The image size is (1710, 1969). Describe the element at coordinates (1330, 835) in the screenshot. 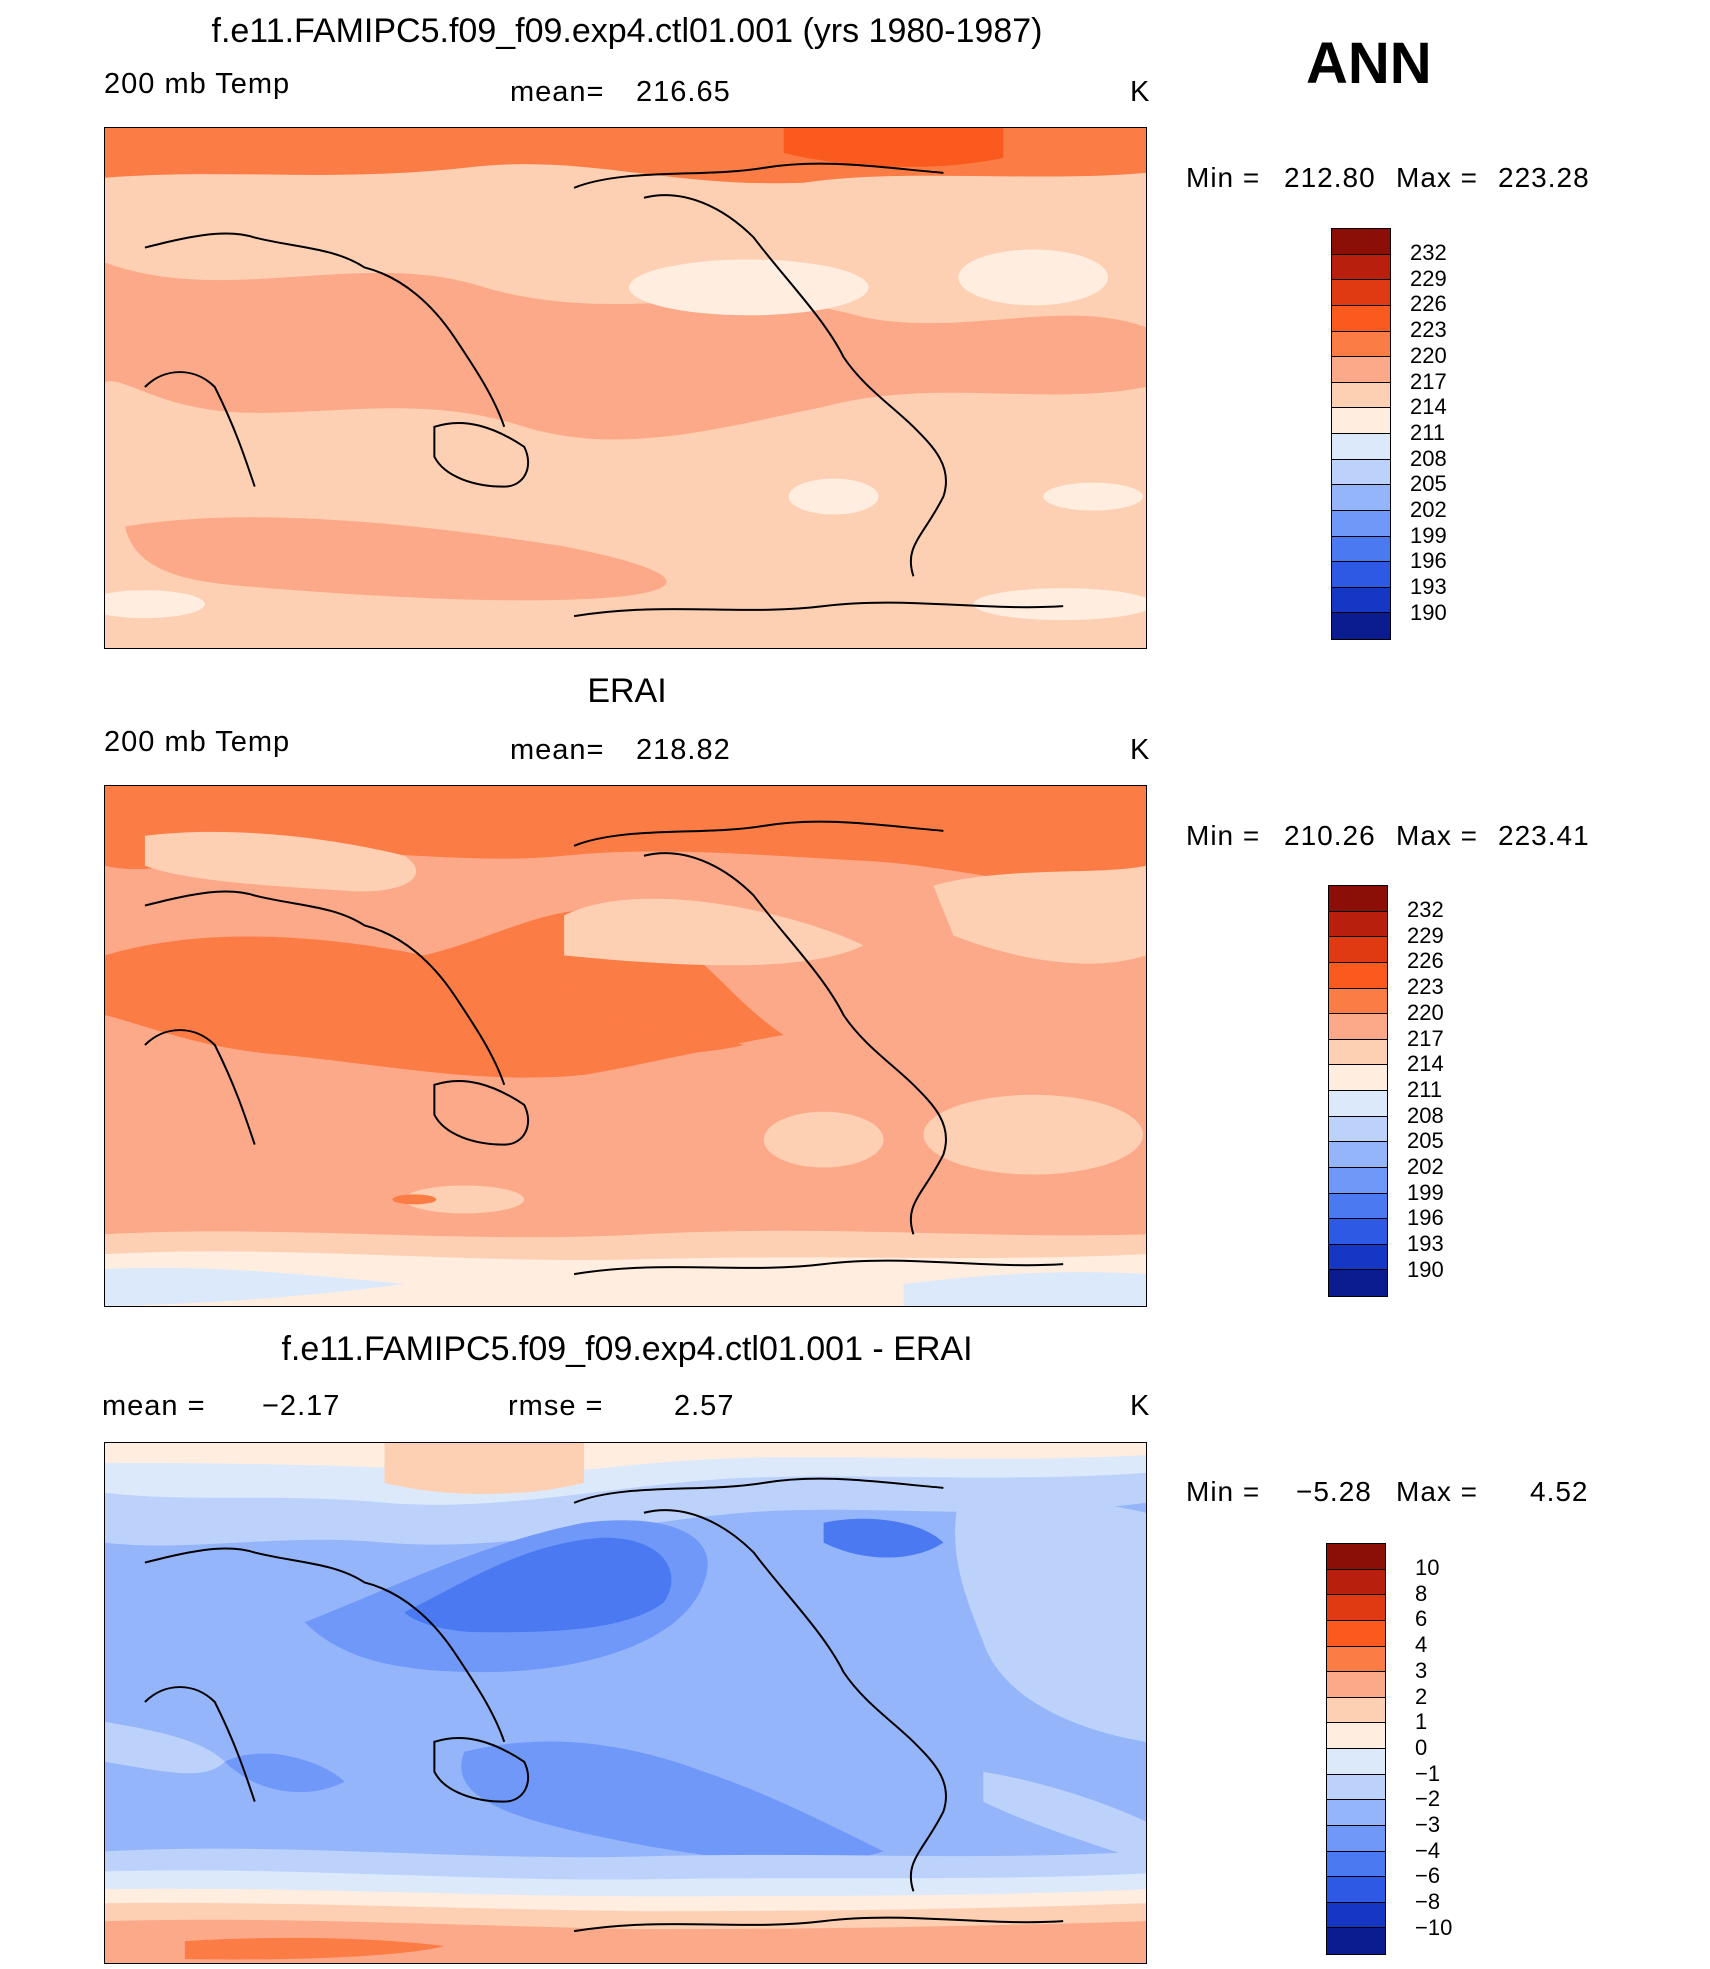

I see `panel2-min-value: 210.26` at that location.